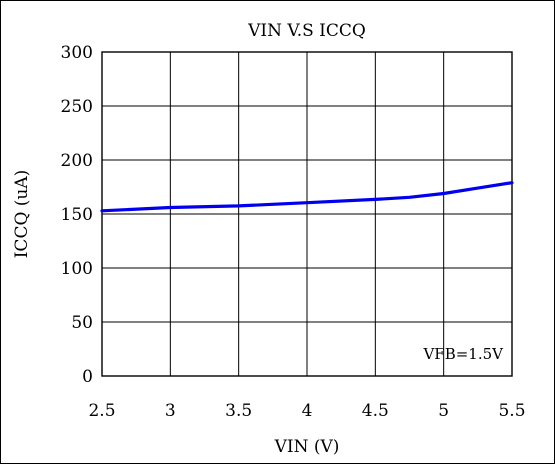  Describe the element at coordinates (307, 447) in the screenshot. I see `x-axis-label: VIN (V)` at that location.